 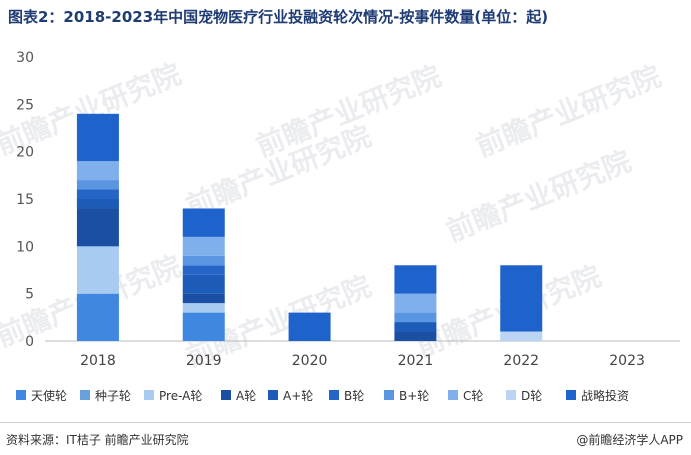 I want to click on legend-item: 种子轮, so click(x=105, y=395).